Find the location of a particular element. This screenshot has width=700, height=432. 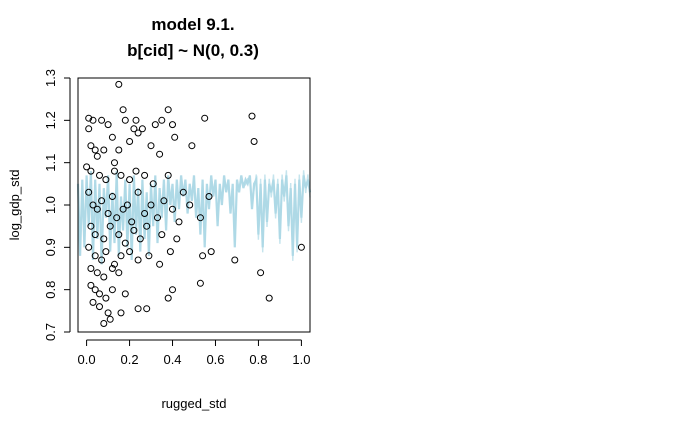

chart-title-line-2: b[cid] ~ N(0, 0.3) is located at coordinates (193, 50).